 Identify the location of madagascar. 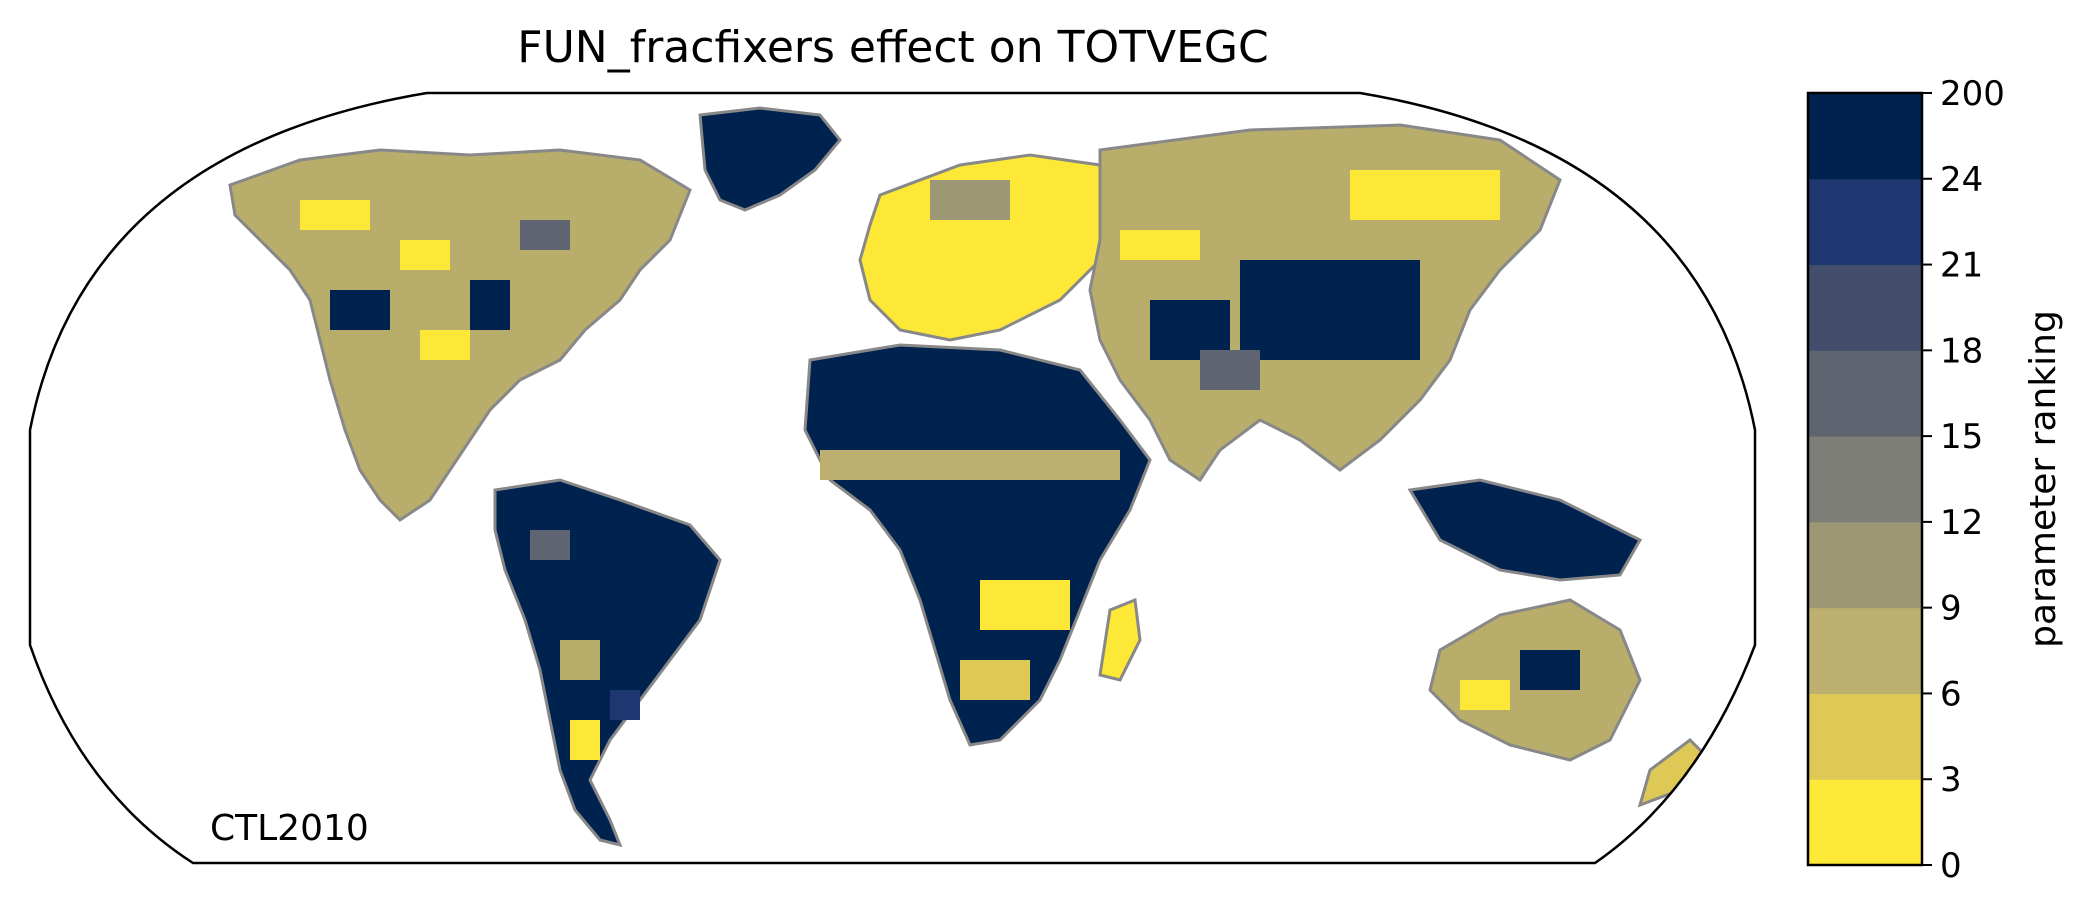
(1120, 639).